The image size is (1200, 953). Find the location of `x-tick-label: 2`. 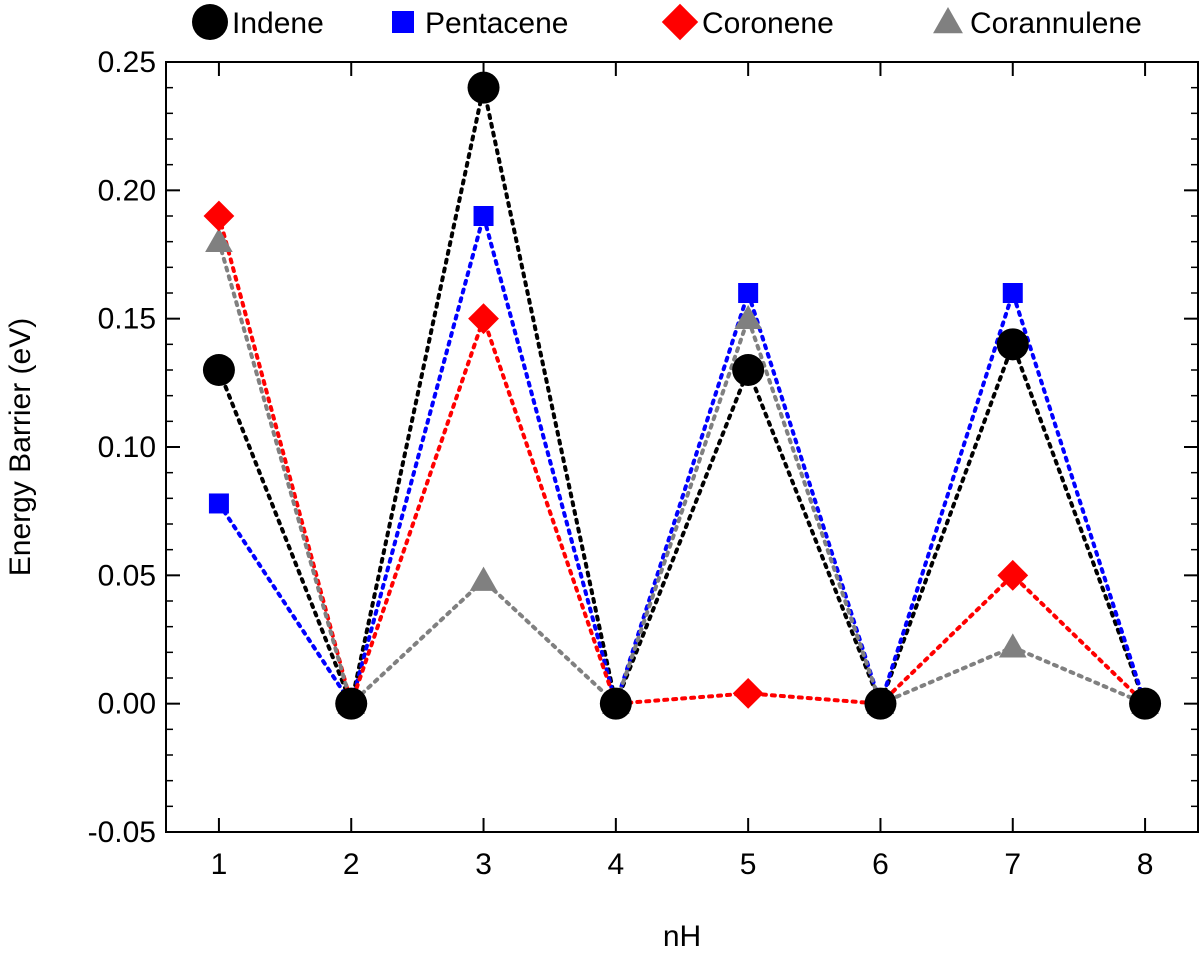

x-tick-label: 2 is located at coordinates (351, 864).